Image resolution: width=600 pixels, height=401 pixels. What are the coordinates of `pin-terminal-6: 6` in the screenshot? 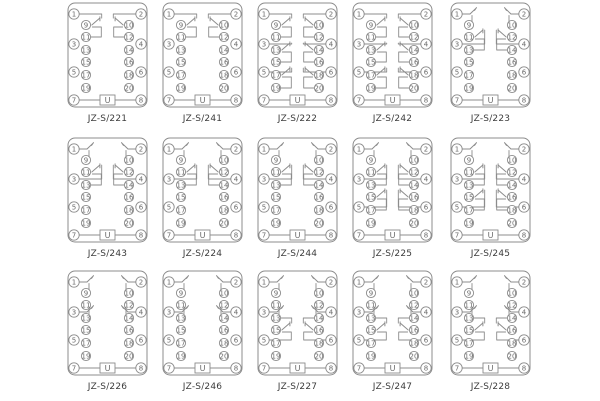 It's located at (426, 340).